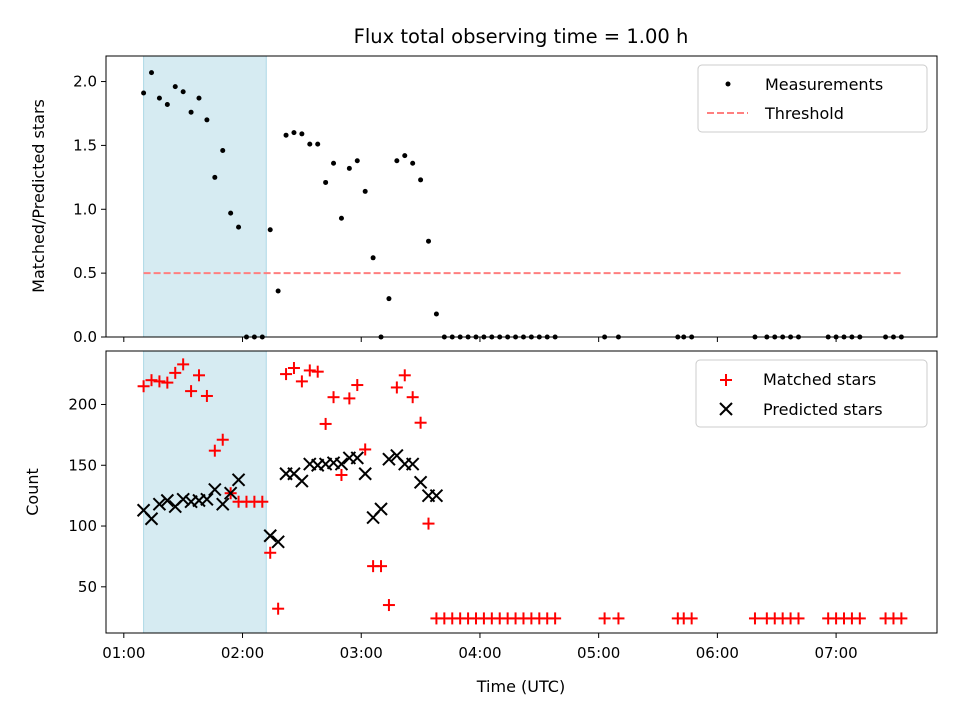 This screenshot has height=720, width=960. I want to click on legend-threshold-label: Threshold, so click(804, 113).